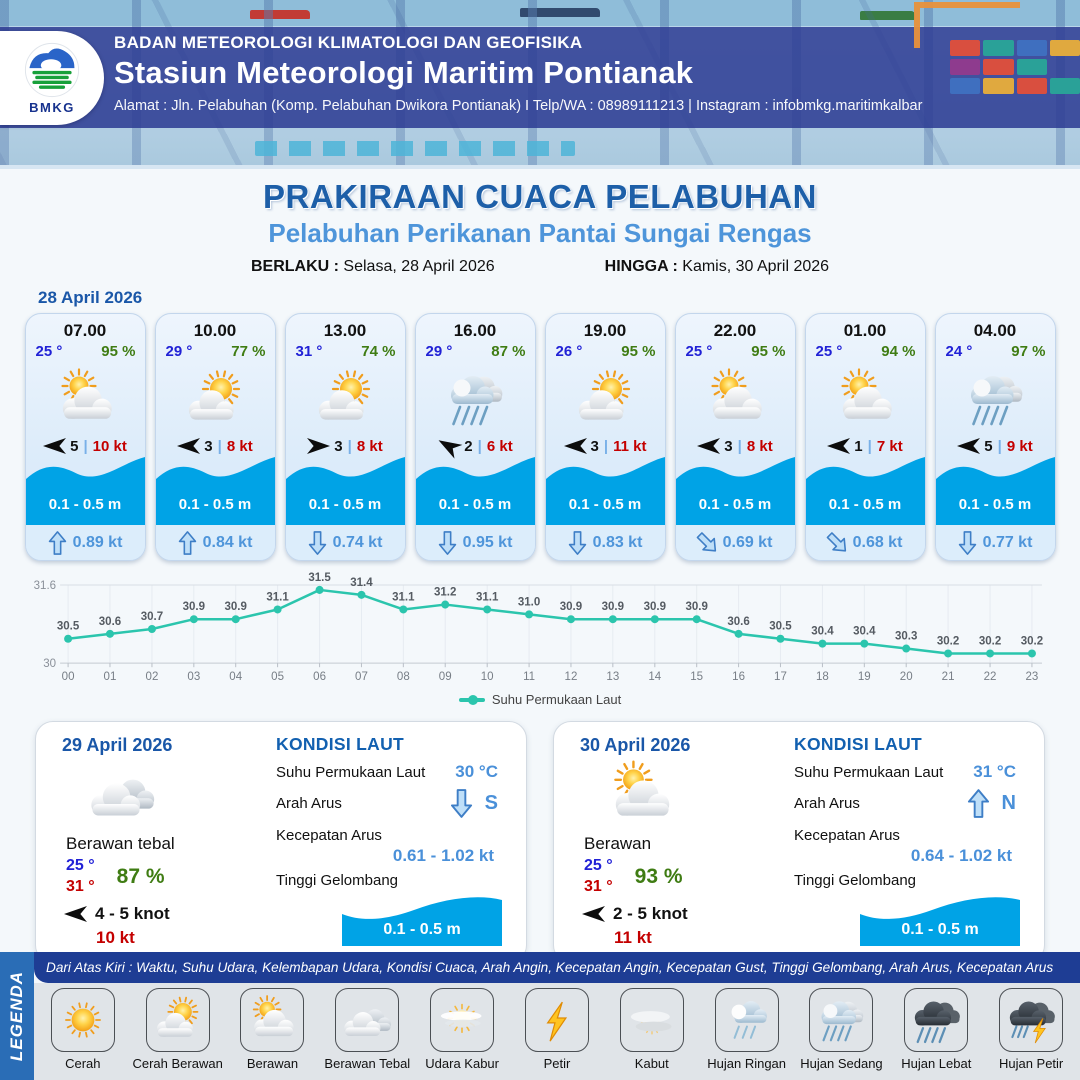 The height and width of the screenshot is (1080, 1080). What do you see at coordinates (696, 677) in the screenshot?
I see `svg-text: 15` at bounding box center [696, 677].